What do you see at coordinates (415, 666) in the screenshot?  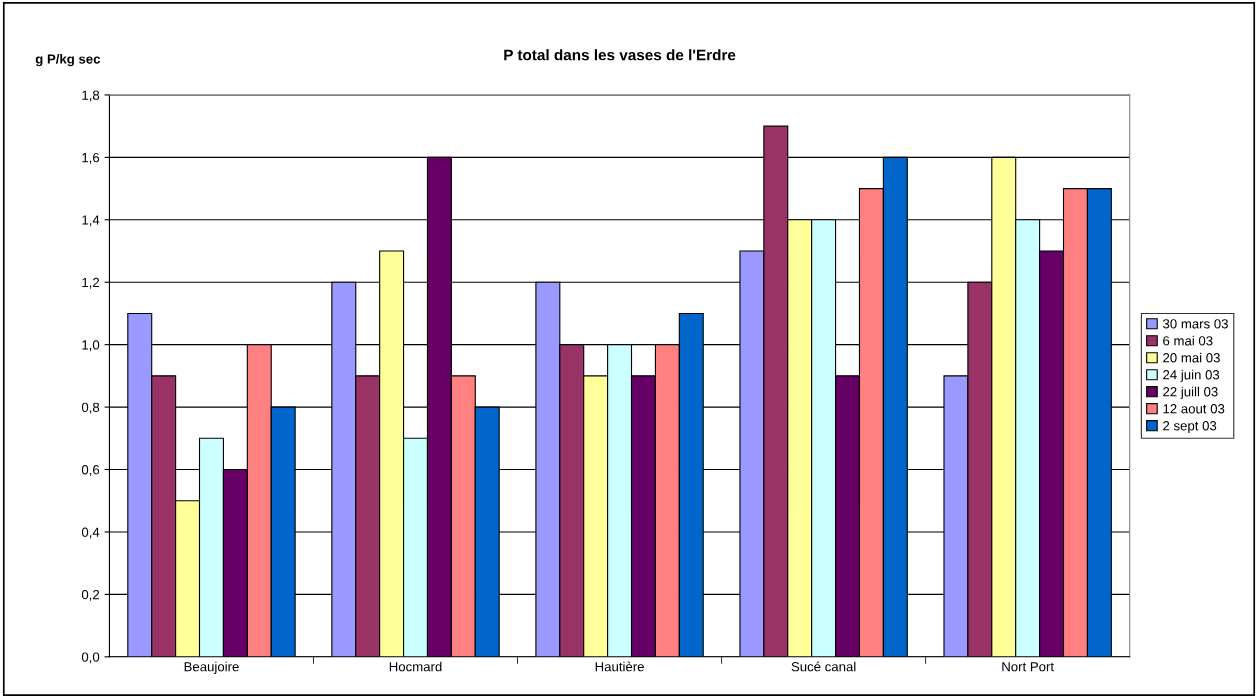 I see `x-tick-label: Hocmard` at bounding box center [415, 666].